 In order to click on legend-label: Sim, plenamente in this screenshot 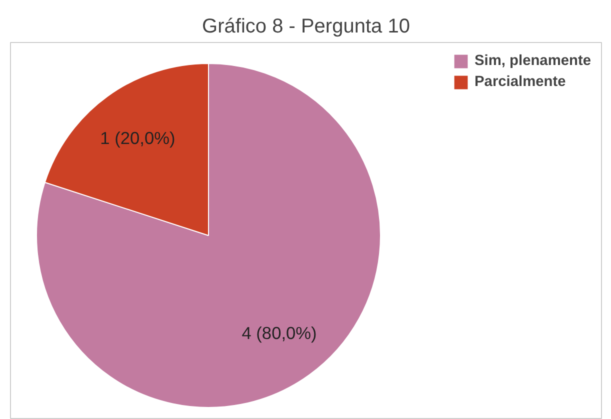, I will do `click(532, 61)`.